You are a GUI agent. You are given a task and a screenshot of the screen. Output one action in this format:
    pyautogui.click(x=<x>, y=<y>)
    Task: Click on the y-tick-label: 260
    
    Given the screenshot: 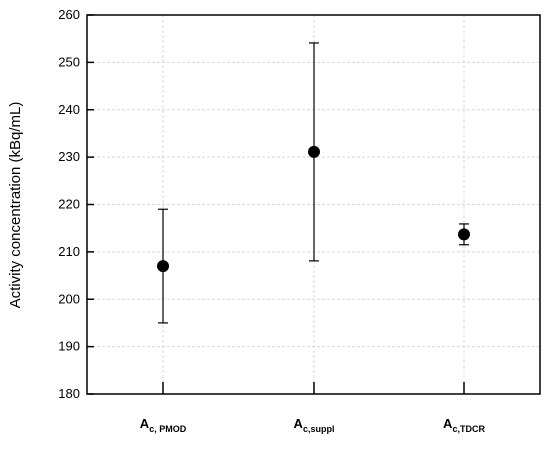 What is the action you would take?
    pyautogui.click(x=69, y=14)
    